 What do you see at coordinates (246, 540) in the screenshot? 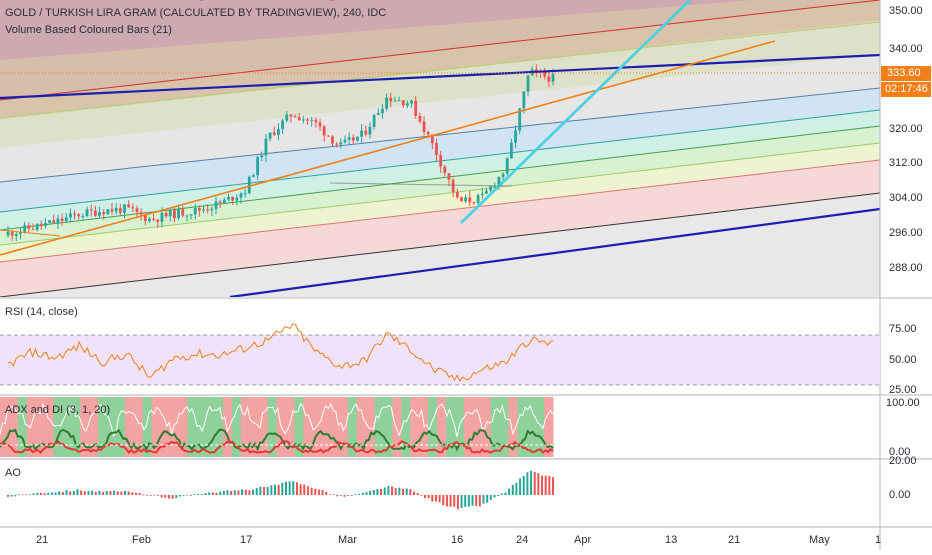
I see `time-tick: 17` at bounding box center [246, 540].